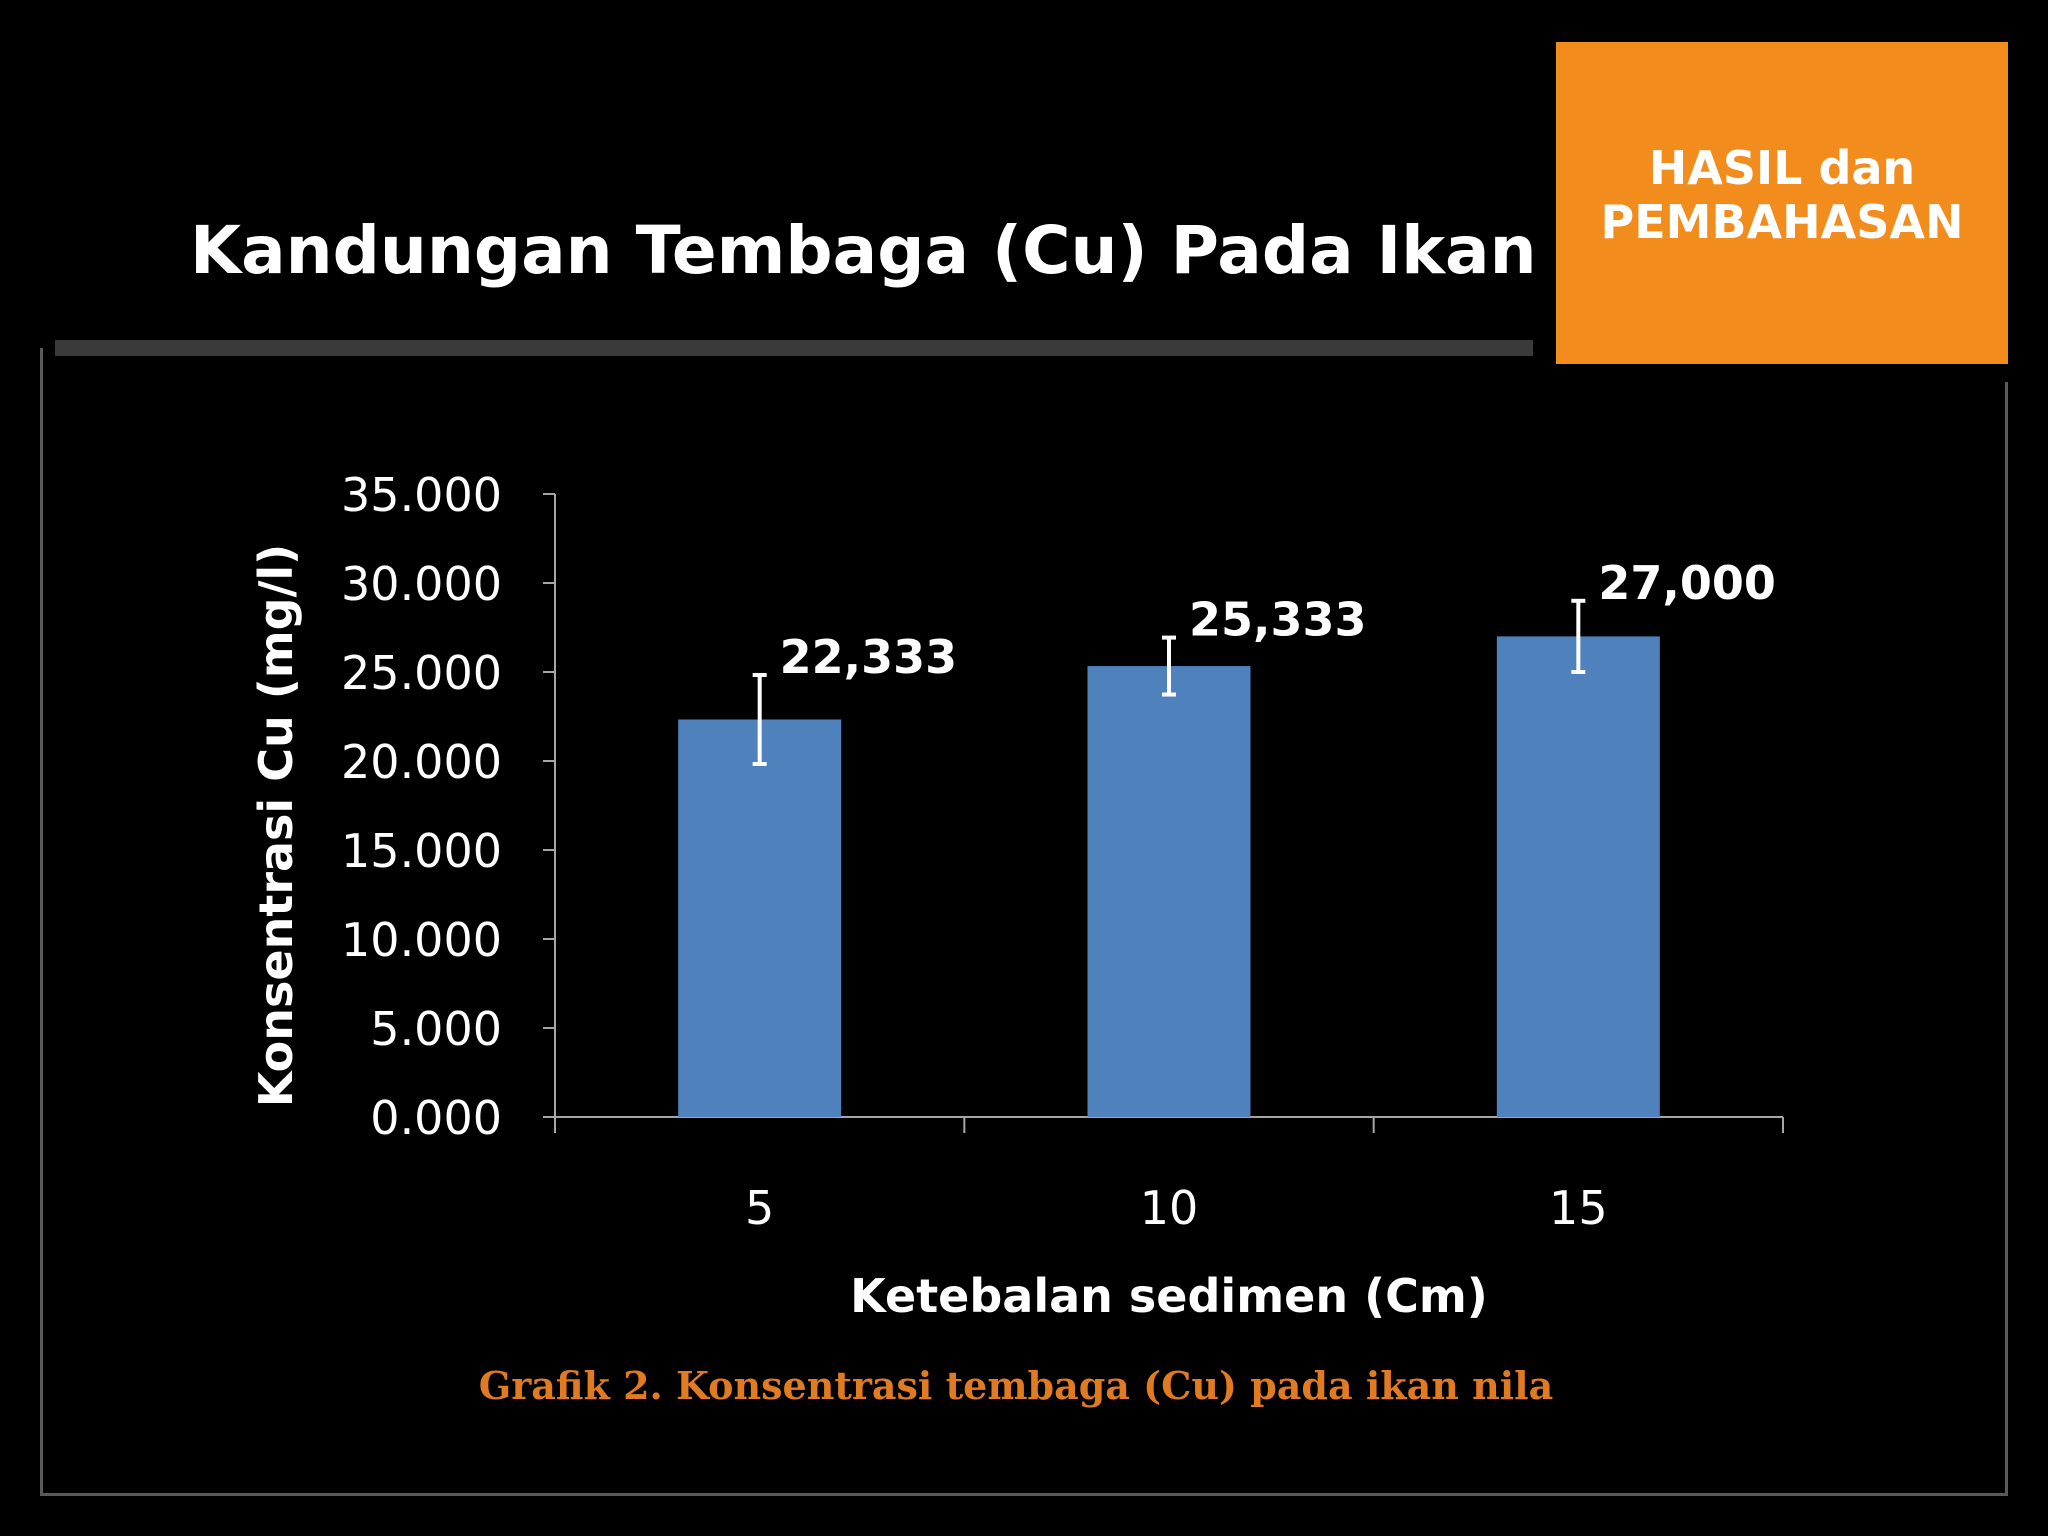  Describe the element at coordinates (1169, 1208) in the screenshot. I see `x-tick-label: 10` at that location.